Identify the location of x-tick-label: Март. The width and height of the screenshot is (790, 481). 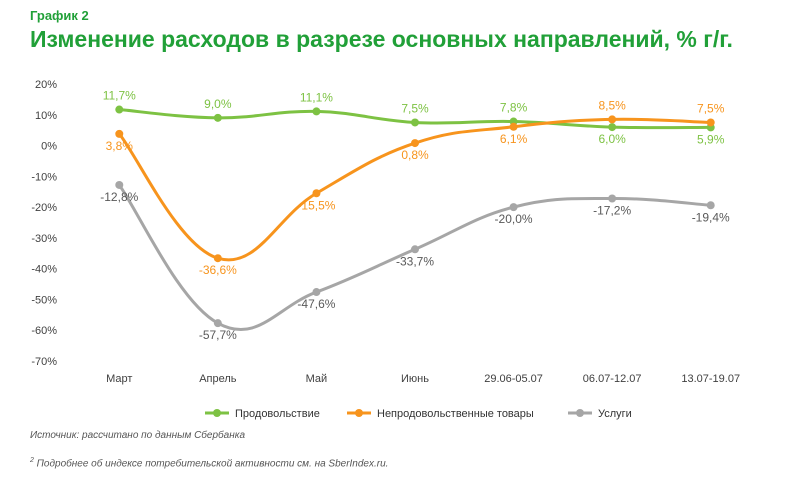
(119, 379).